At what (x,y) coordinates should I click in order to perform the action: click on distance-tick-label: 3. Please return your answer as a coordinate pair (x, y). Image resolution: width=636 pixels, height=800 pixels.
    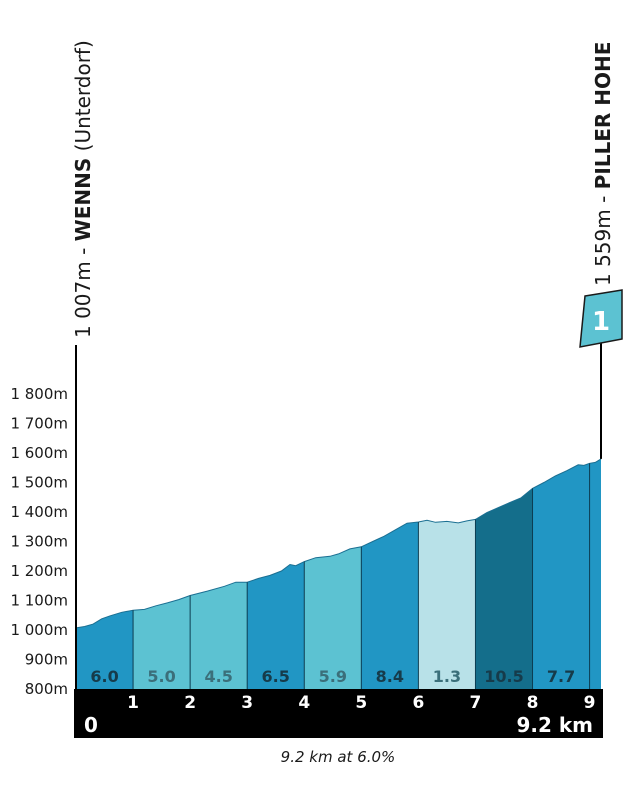
    Looking at the image, I should click on (247, 703).